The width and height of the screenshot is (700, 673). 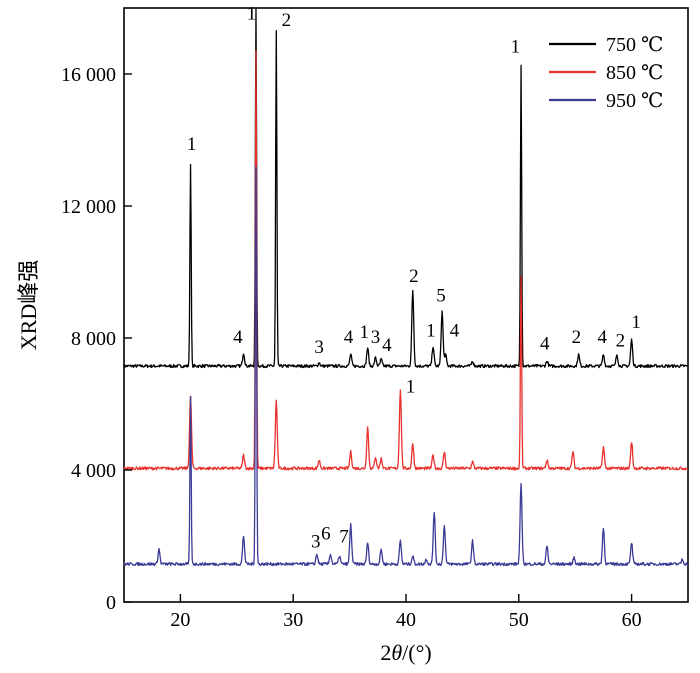 I want to click on peak-label: 7, so click(x=344, y=537).